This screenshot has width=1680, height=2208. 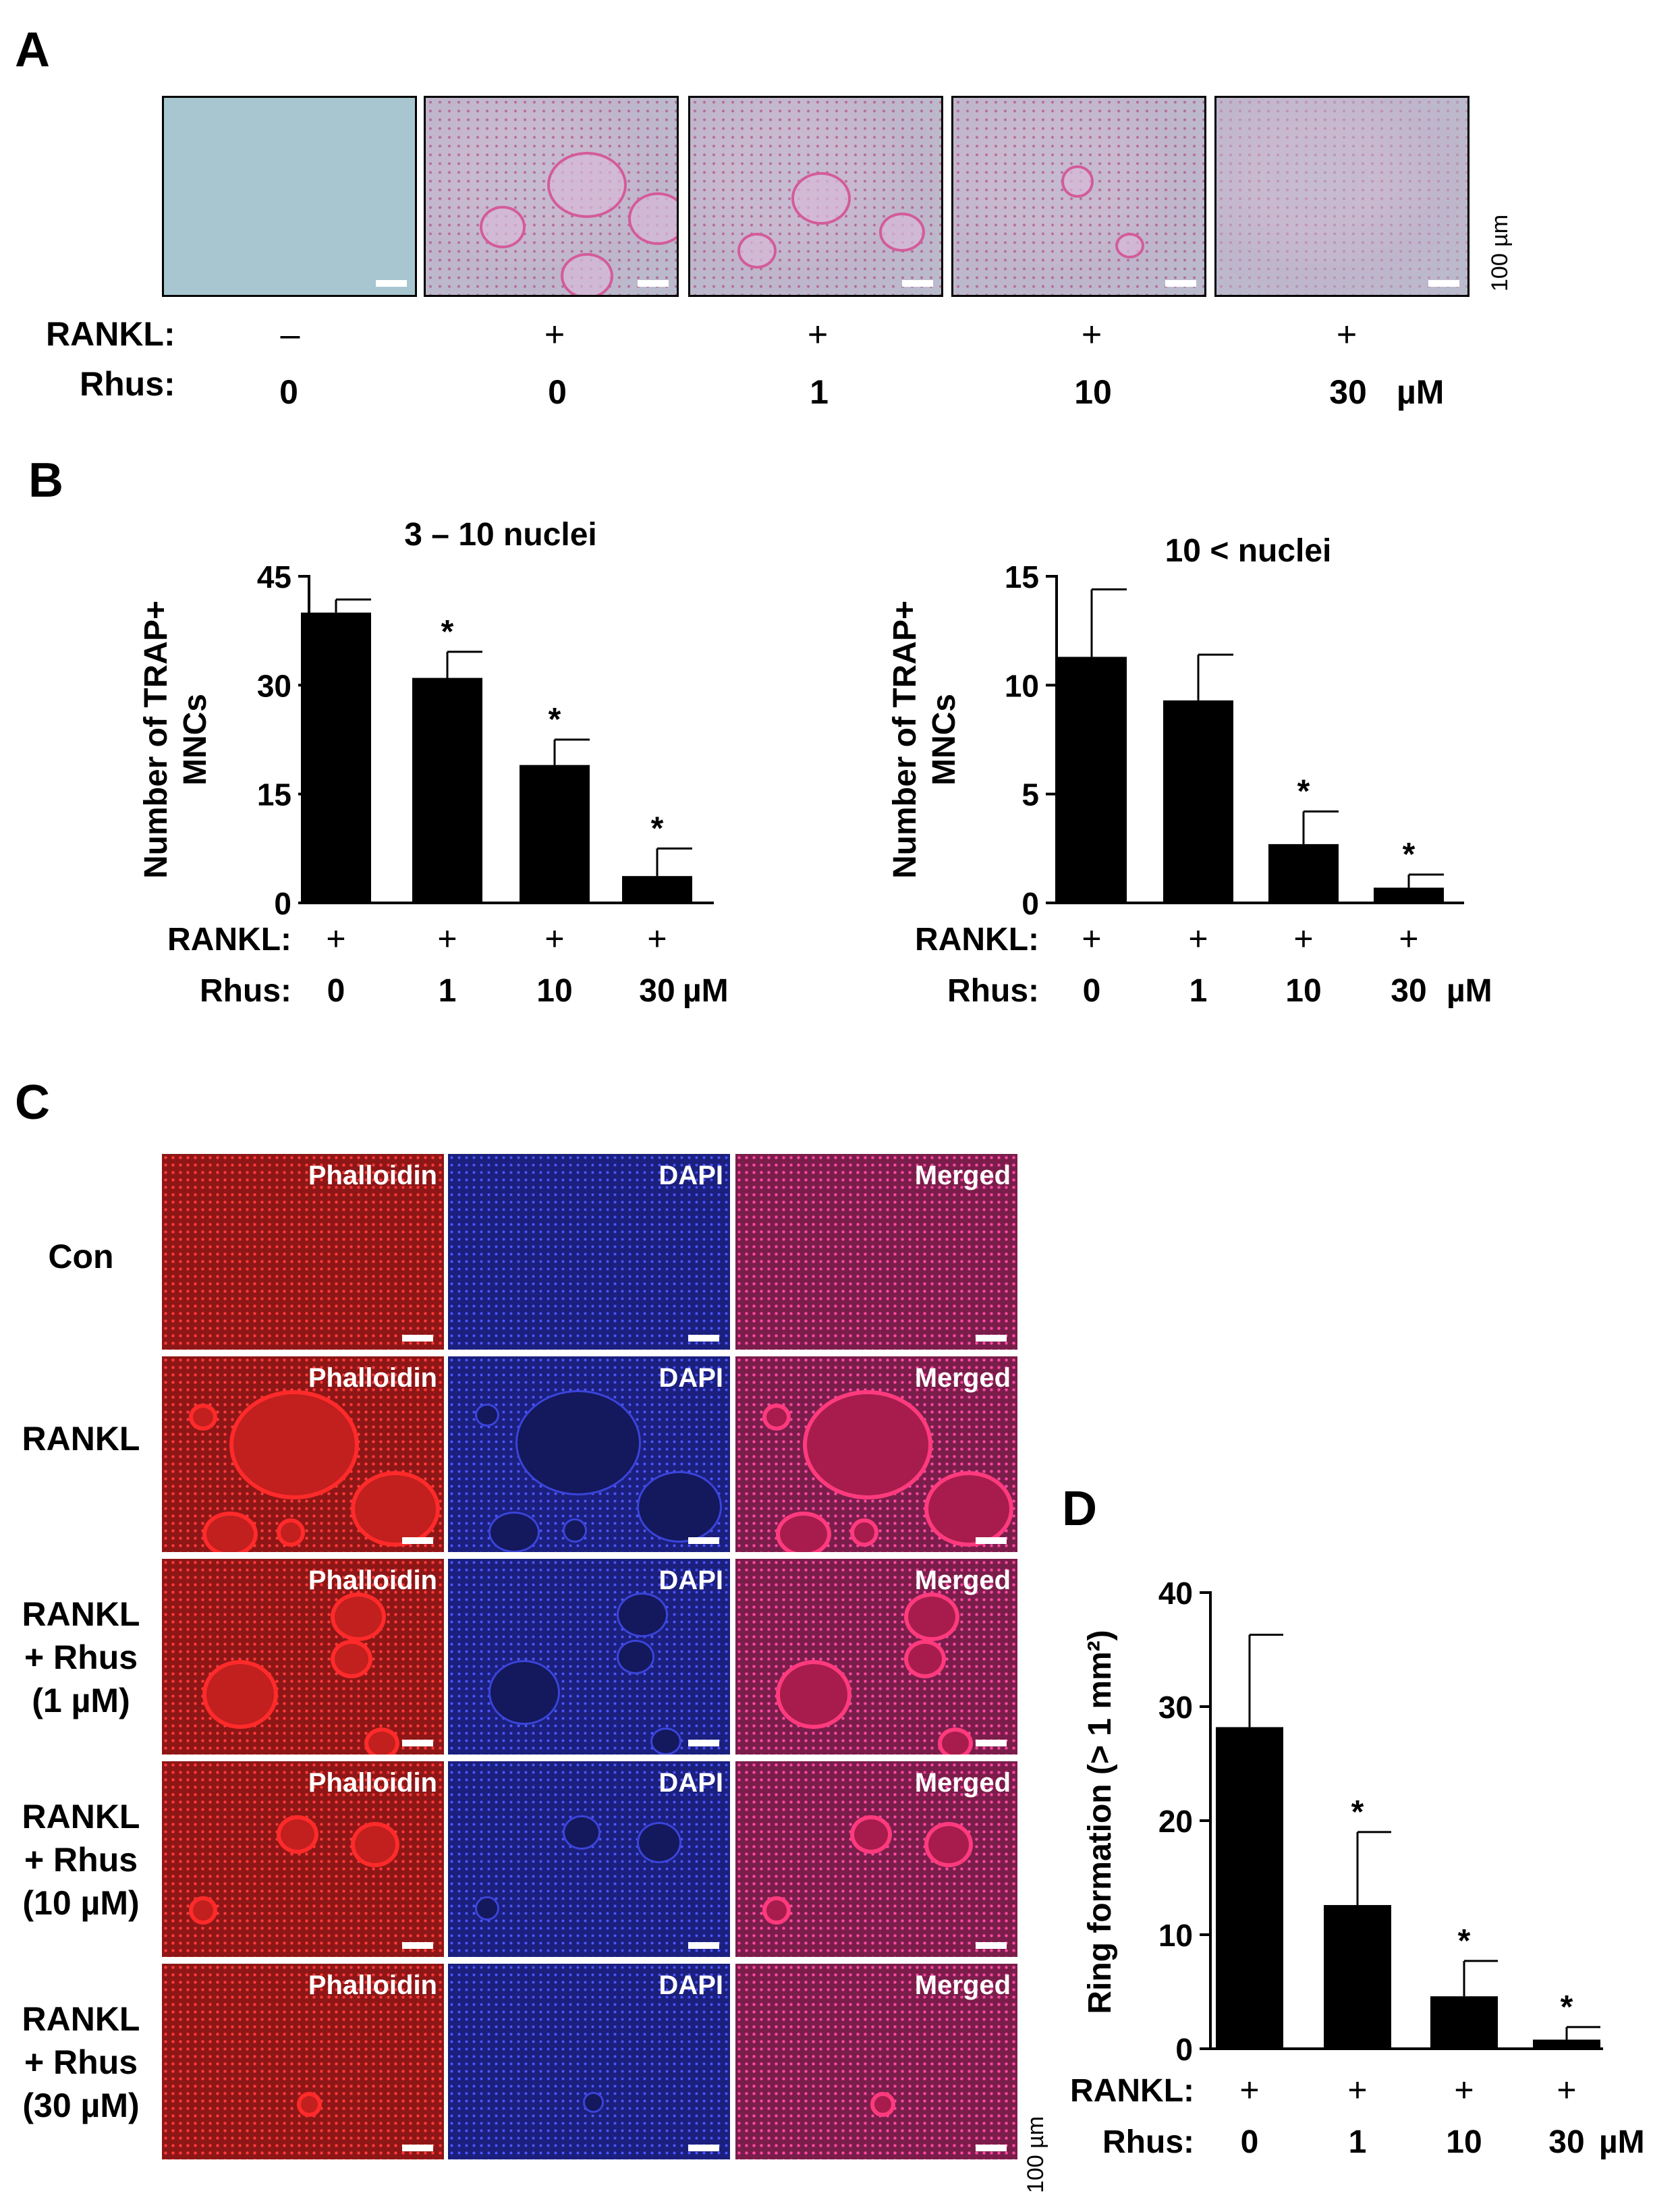 I want to click on condition-label-line: Con, so click(x=81, y=1256).